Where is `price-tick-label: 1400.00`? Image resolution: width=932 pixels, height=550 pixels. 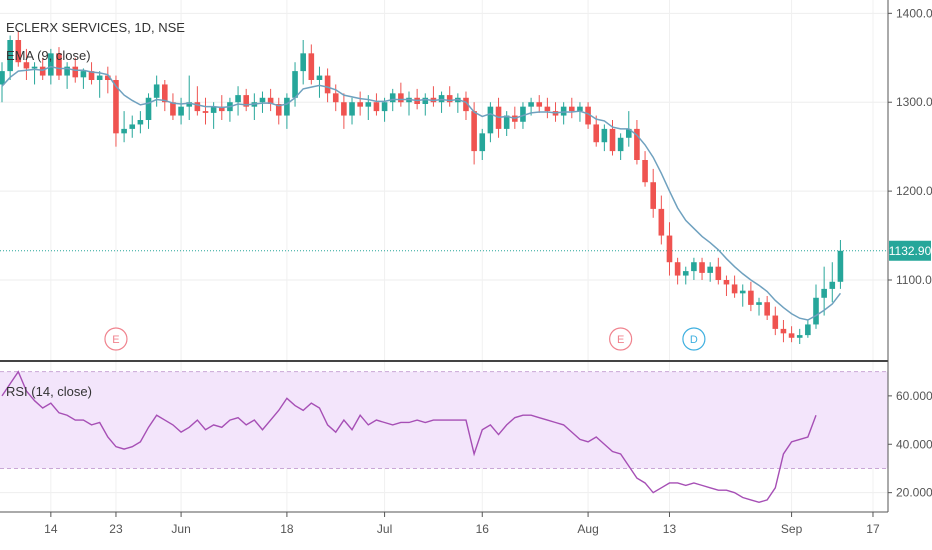
price-tick-label: 1400.00 is located at coordinates (914, 13).